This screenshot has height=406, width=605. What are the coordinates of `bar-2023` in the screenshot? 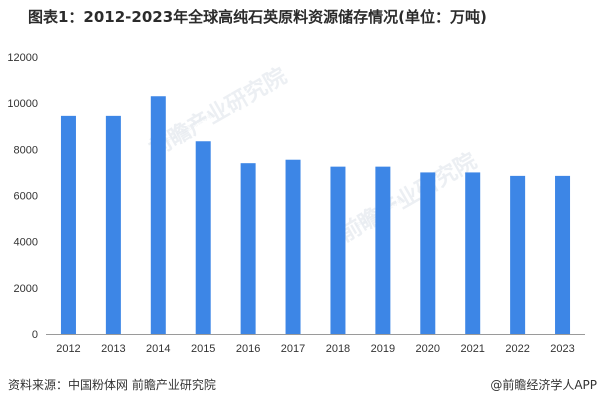 It's located at (563, 254).